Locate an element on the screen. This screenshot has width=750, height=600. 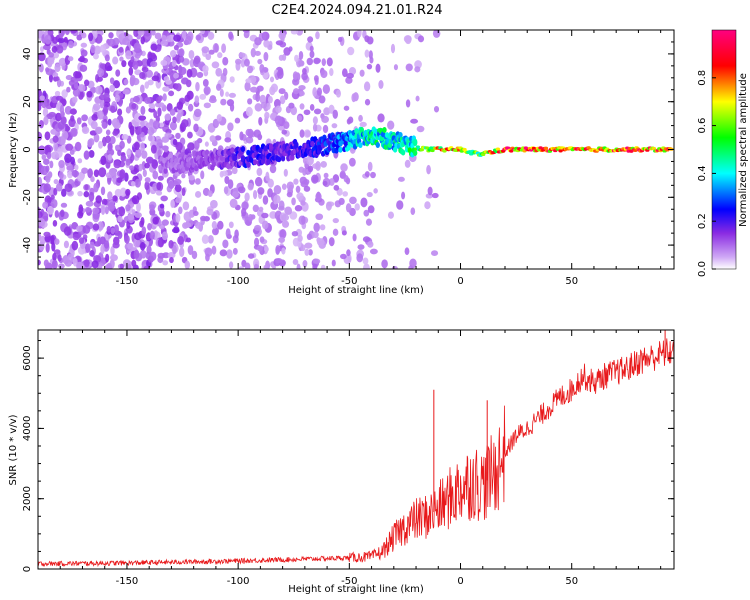
colorbar is located at coordinates (724, 149).